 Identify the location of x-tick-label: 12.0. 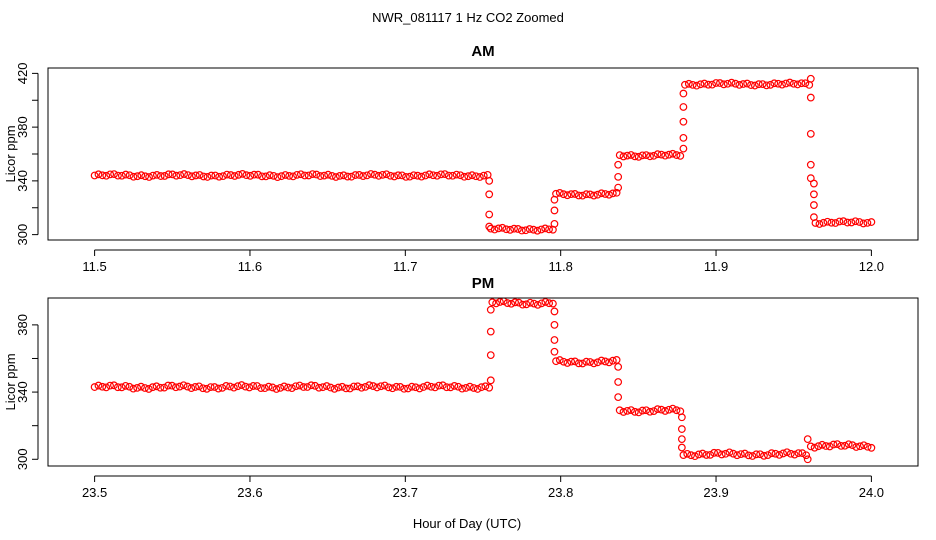
(871, 266).